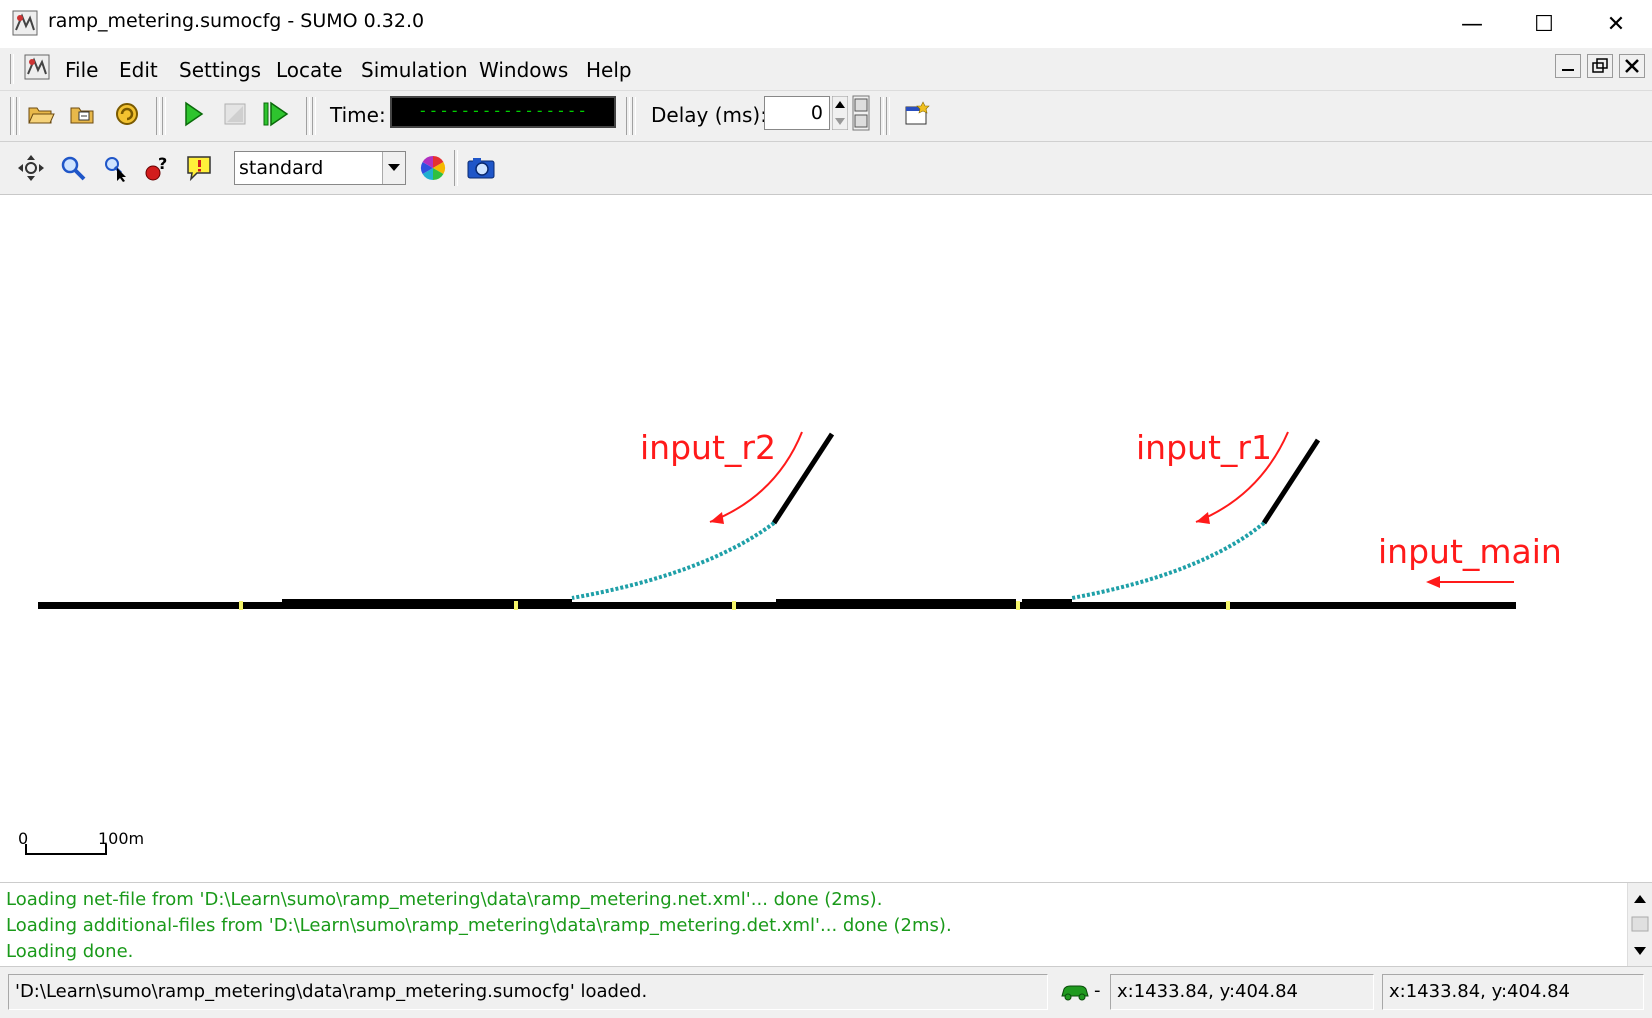  What do you see at coordinates (358, 115) in the screenshot?
I see `time-label: Time:` at bounding box center [358, 115].